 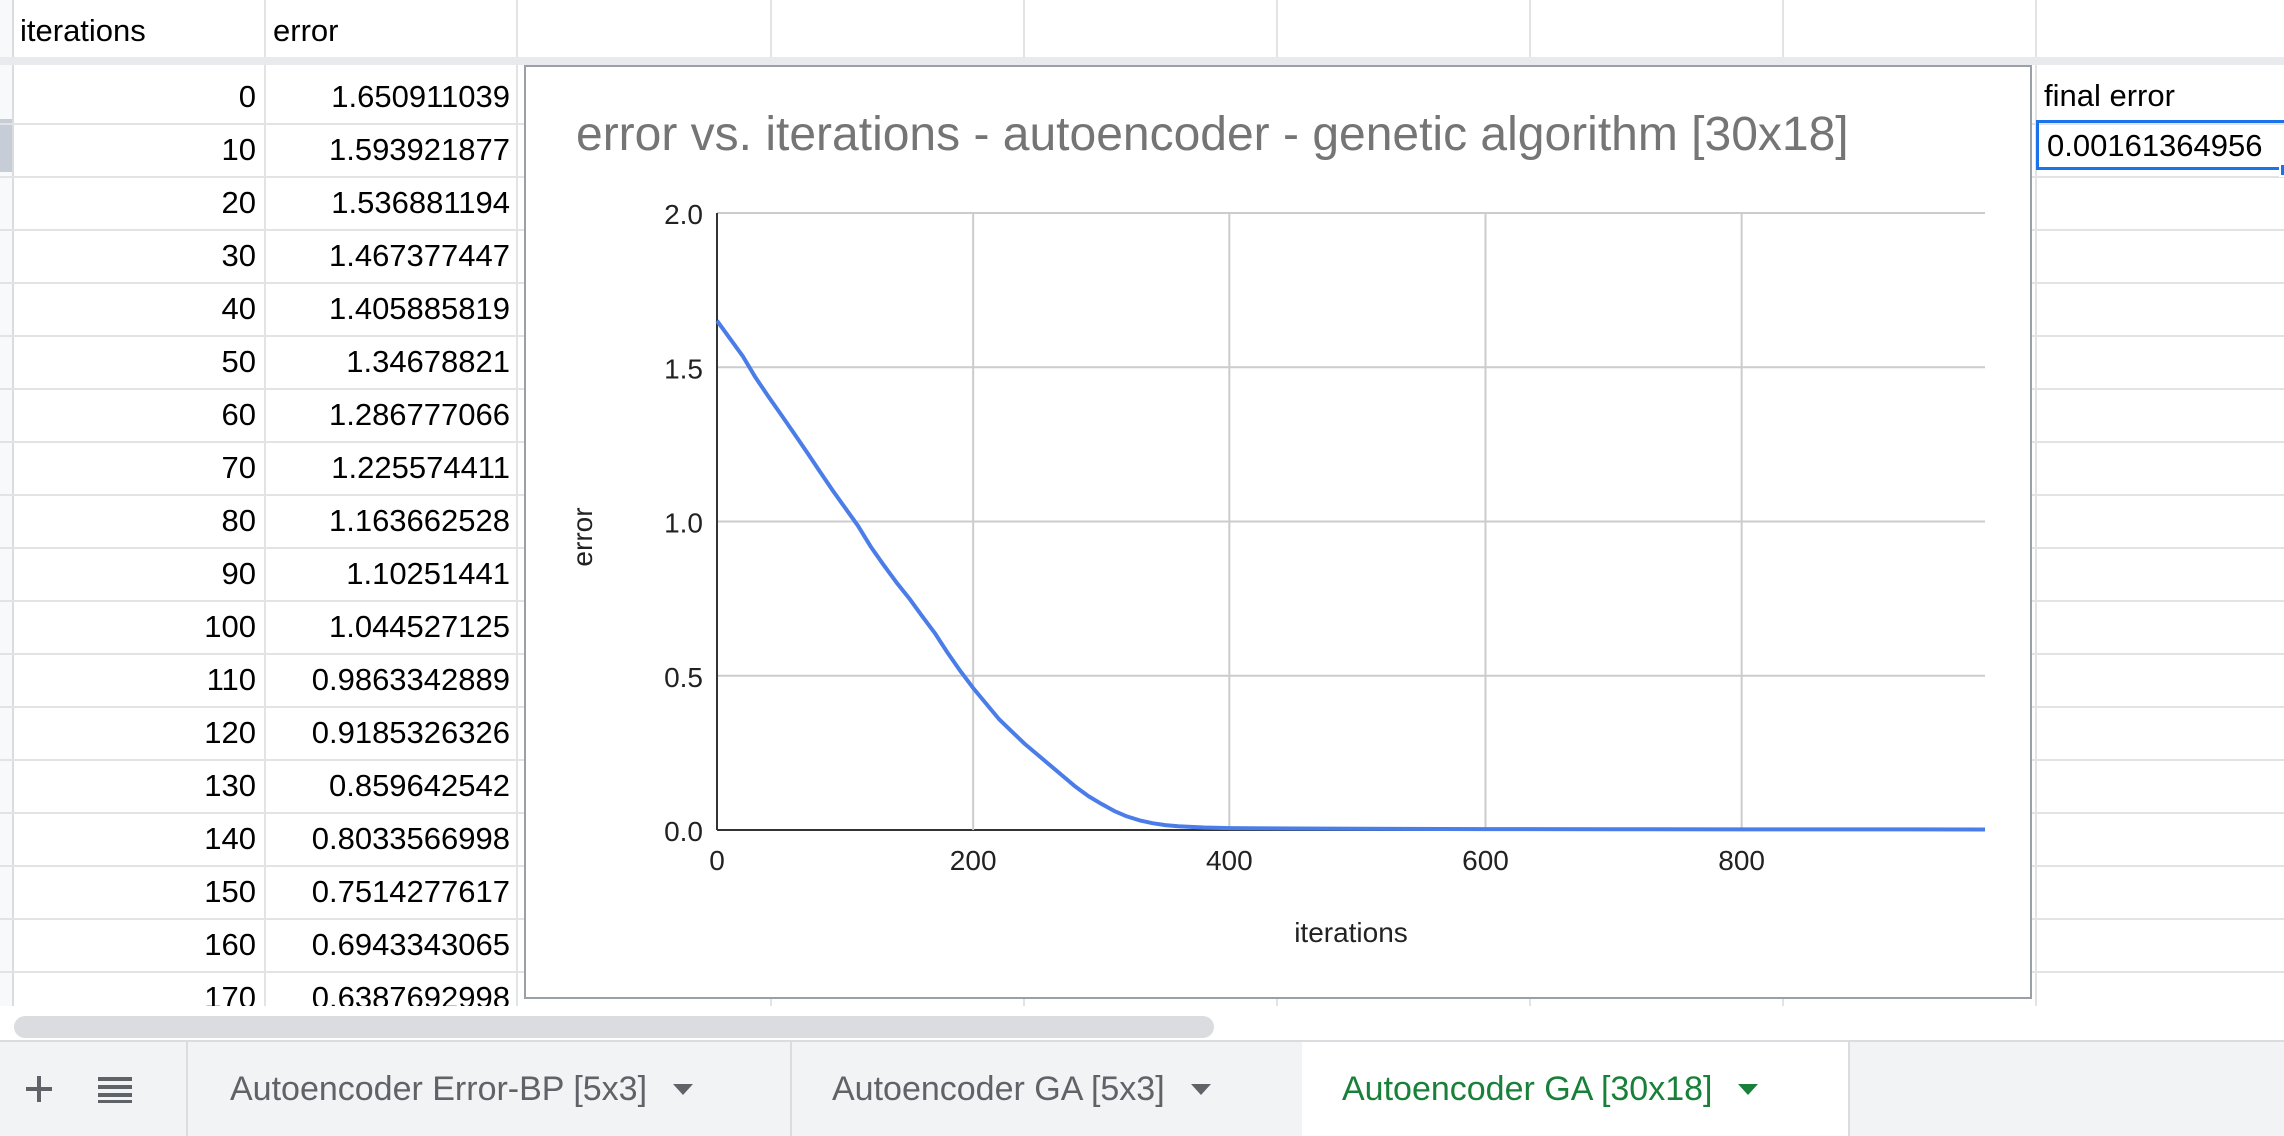 What do you see at coordinates (230, 785) in the screenshot?
I see `cell-iterations: 130` at bounding box center [230, 785].